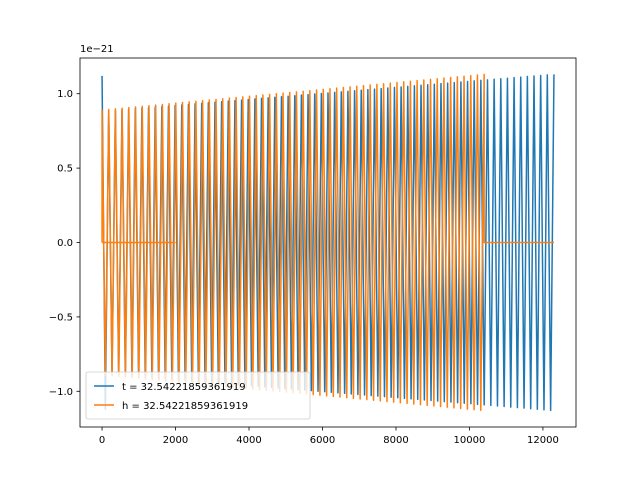 The height and width of the screenshot is (480, 640). What do you see at coordinates (184, 387) in the screenshot?
I see `legend-label-t: t = 32.54221859361919` at bounding box center [184, 387].